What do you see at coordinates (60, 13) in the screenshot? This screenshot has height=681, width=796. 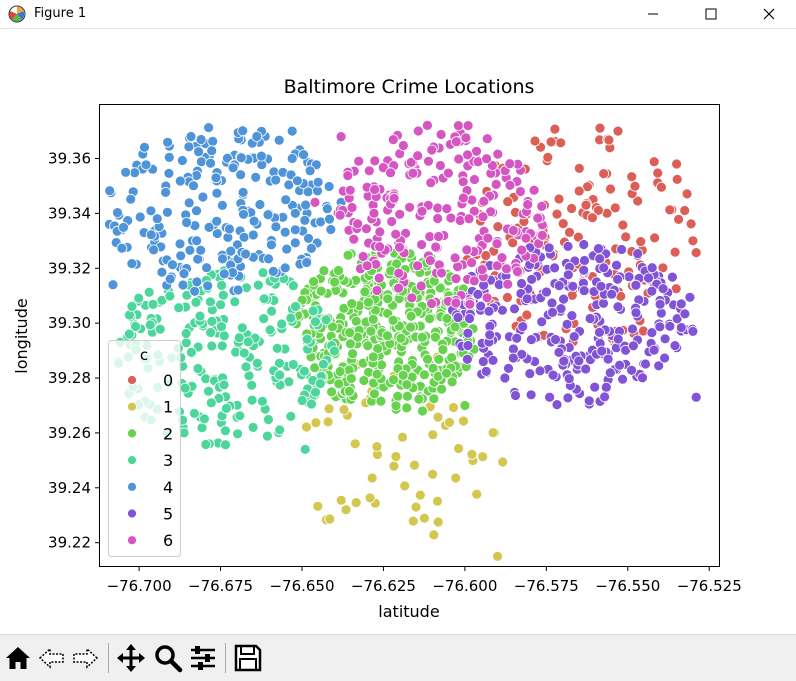 I see `window-title: Figure 1` at bounding box center [60, 13].